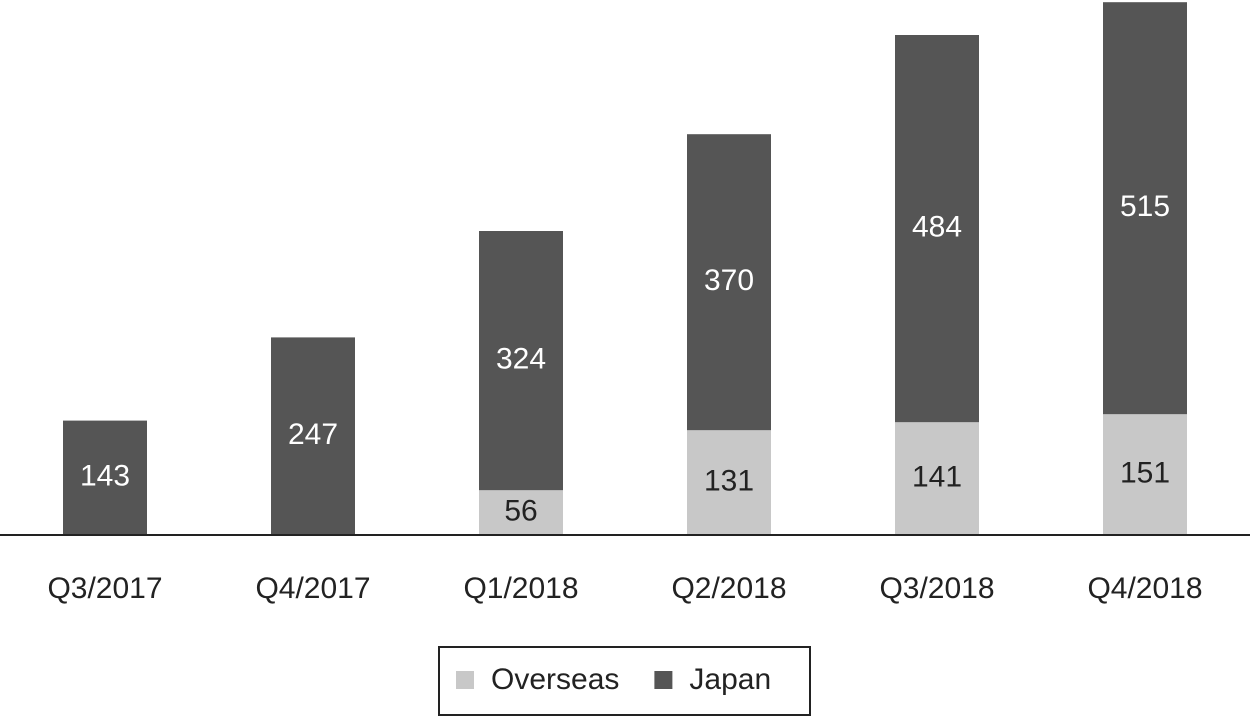 Image resolution: width=1250 pixels, height=717 pixels. What do you see at coordinates (936, 588) in the screenshot?
I see `x-tick-label: Q3/2018` at bounding box center [936, 588].